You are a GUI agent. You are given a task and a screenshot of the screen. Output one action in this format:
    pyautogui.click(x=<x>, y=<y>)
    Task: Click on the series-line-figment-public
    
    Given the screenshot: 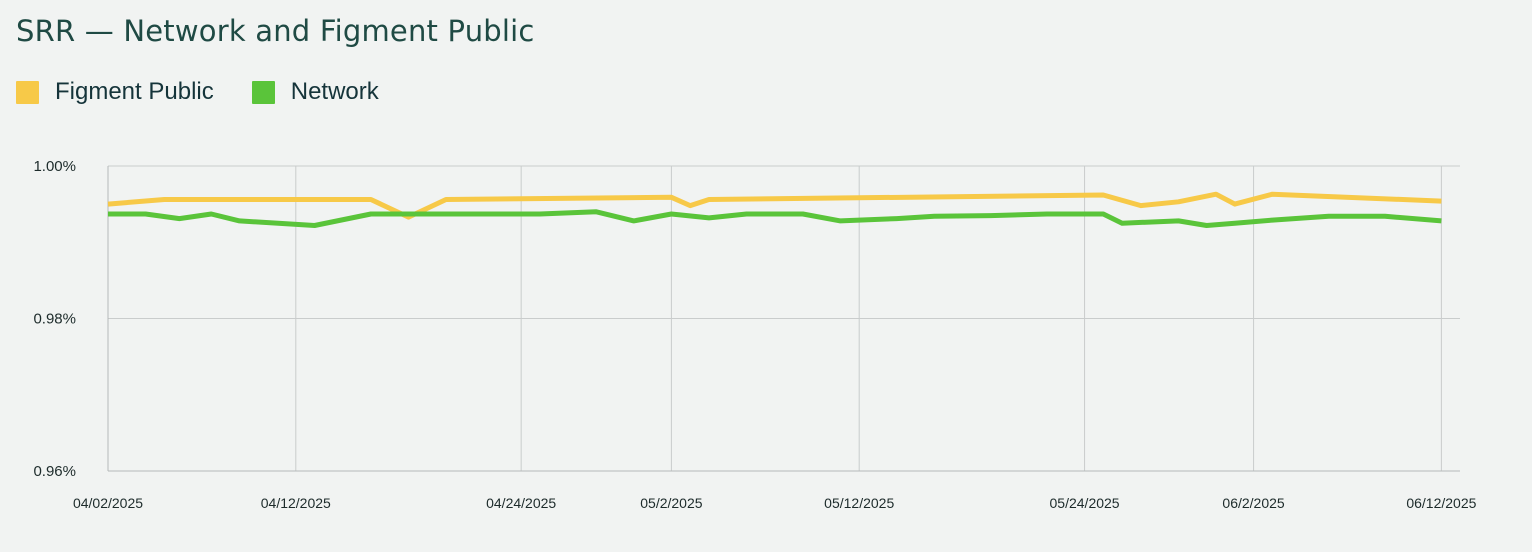 What is the action you would take?
    pyautogui.click(x=774, y=205)
    